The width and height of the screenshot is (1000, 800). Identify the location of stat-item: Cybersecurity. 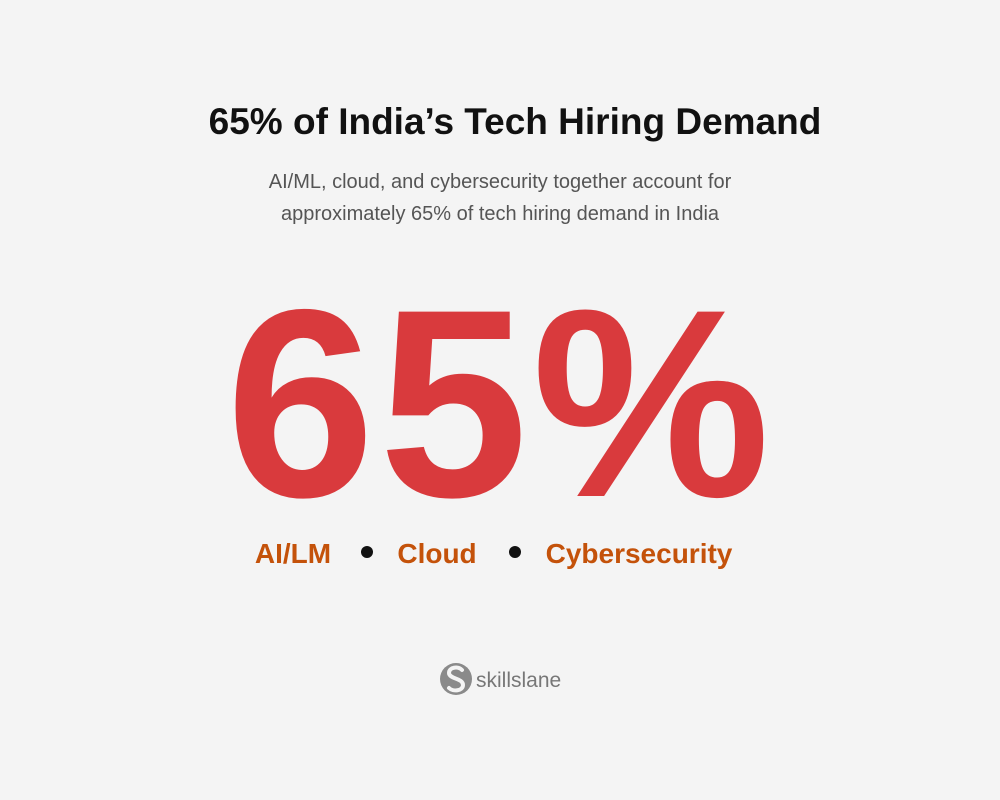
(639, 553).